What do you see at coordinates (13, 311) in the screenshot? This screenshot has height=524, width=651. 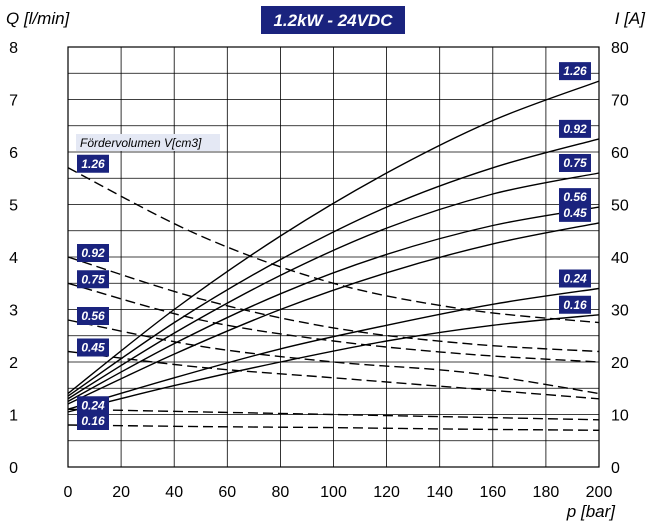 I see `y-left-tick-label: 3` at bounding box center [13, 311].